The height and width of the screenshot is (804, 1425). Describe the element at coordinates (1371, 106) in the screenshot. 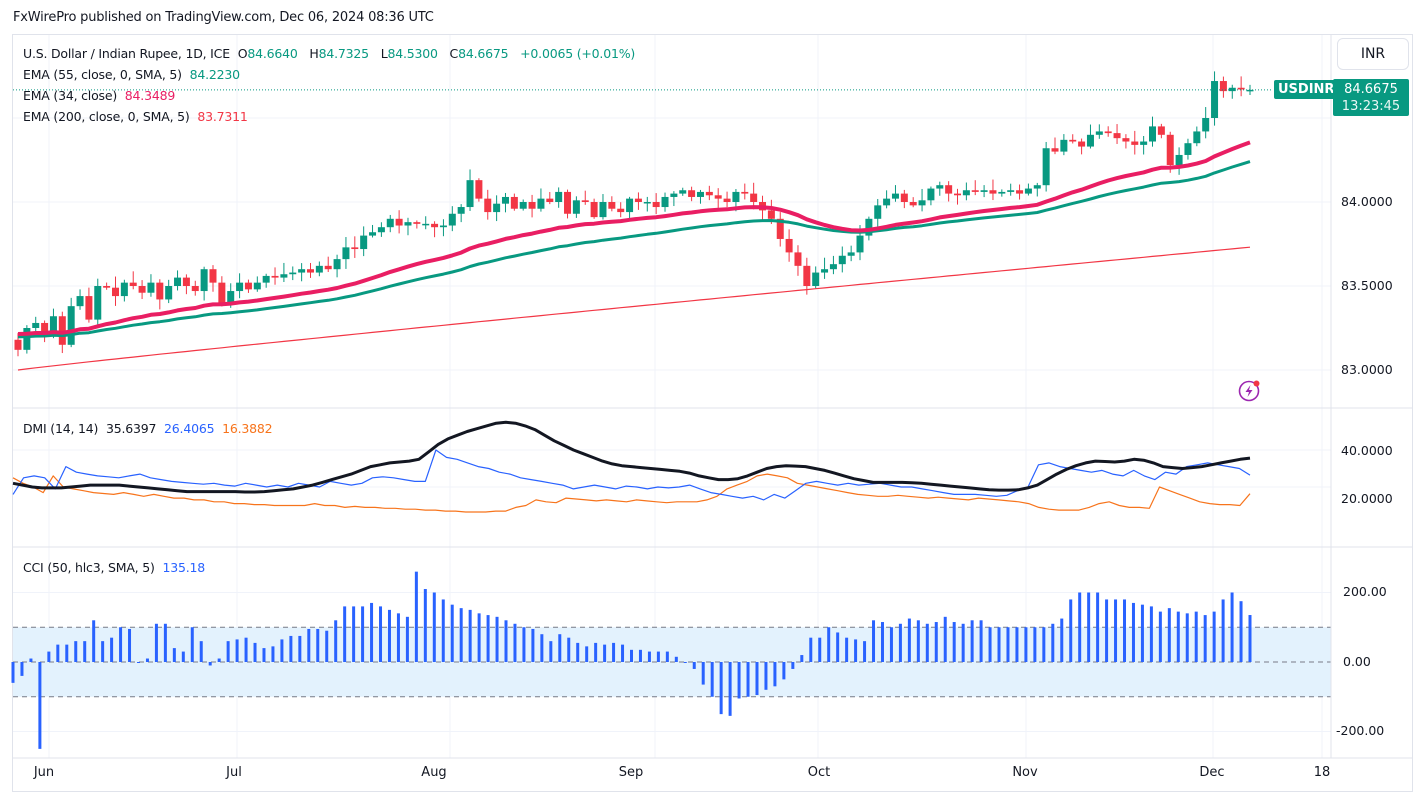

I see `bar-countdown: 13:23:45` at that location.